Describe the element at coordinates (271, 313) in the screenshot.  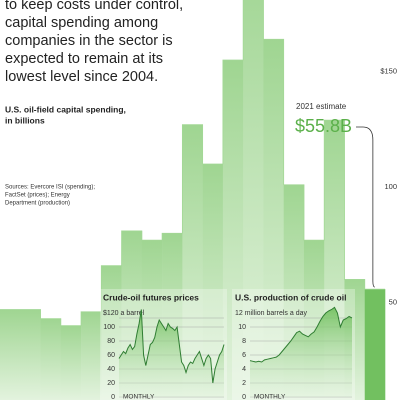
I see `y-tick-label: 12 million barrels a day` at that location.